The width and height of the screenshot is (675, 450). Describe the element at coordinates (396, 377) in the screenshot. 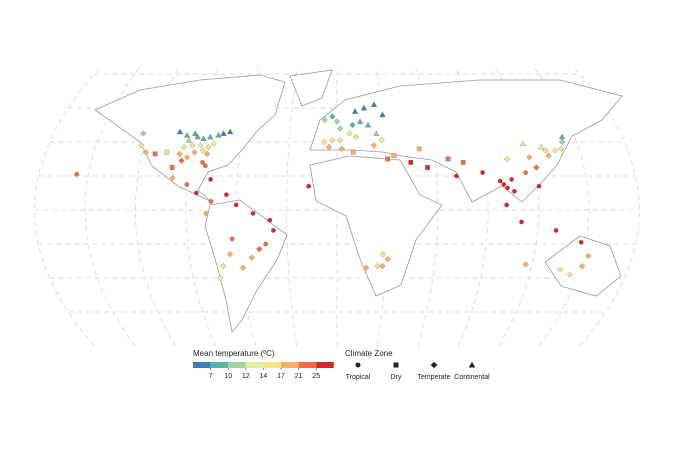

I see `zone-label: Dry` at that location.